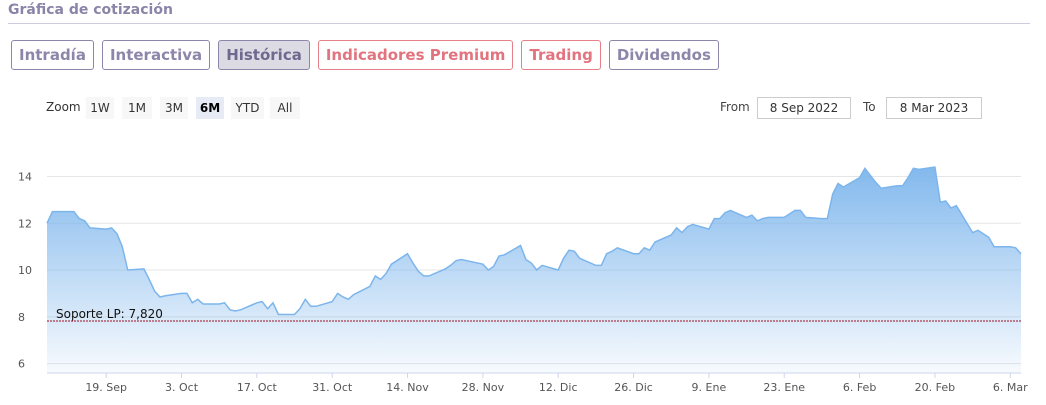  Describe the element at coordinates (784, 387) in the screenshot. I see `x-tick-label: 23. Ene` at that location.